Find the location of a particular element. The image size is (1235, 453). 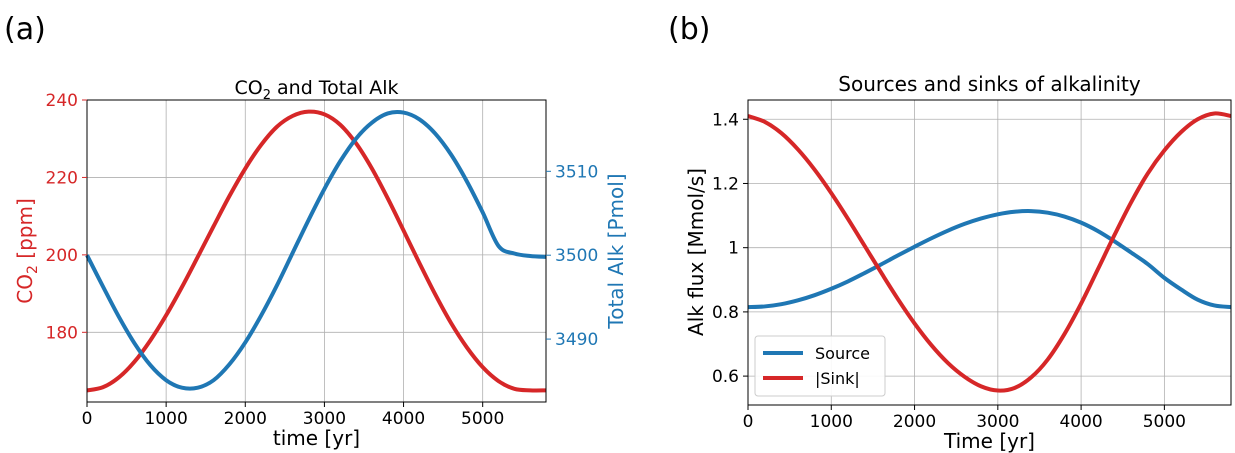

y-tick-label: 0.8 is located at coordinates (725, 313).